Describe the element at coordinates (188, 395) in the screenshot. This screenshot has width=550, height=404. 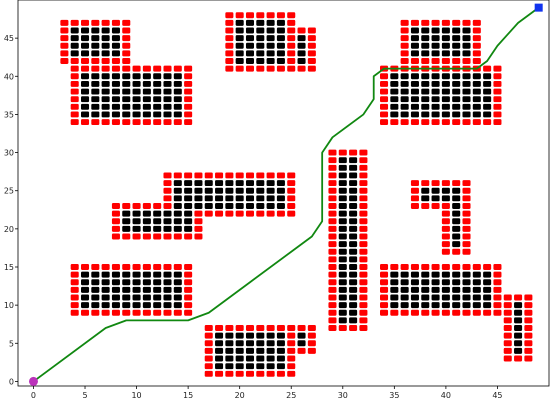
I see `x-tick-label: 15` at that location.